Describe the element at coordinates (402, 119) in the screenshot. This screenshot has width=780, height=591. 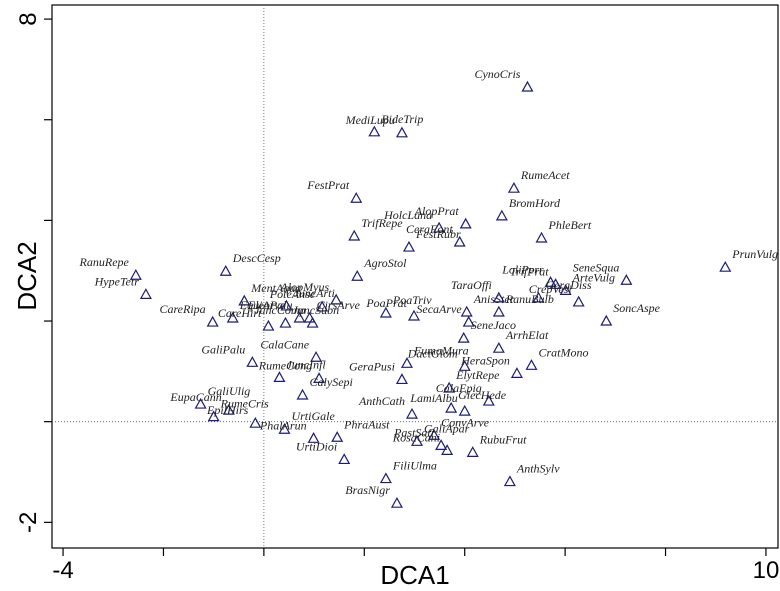
I see `point-label: BideTrip` at that location.